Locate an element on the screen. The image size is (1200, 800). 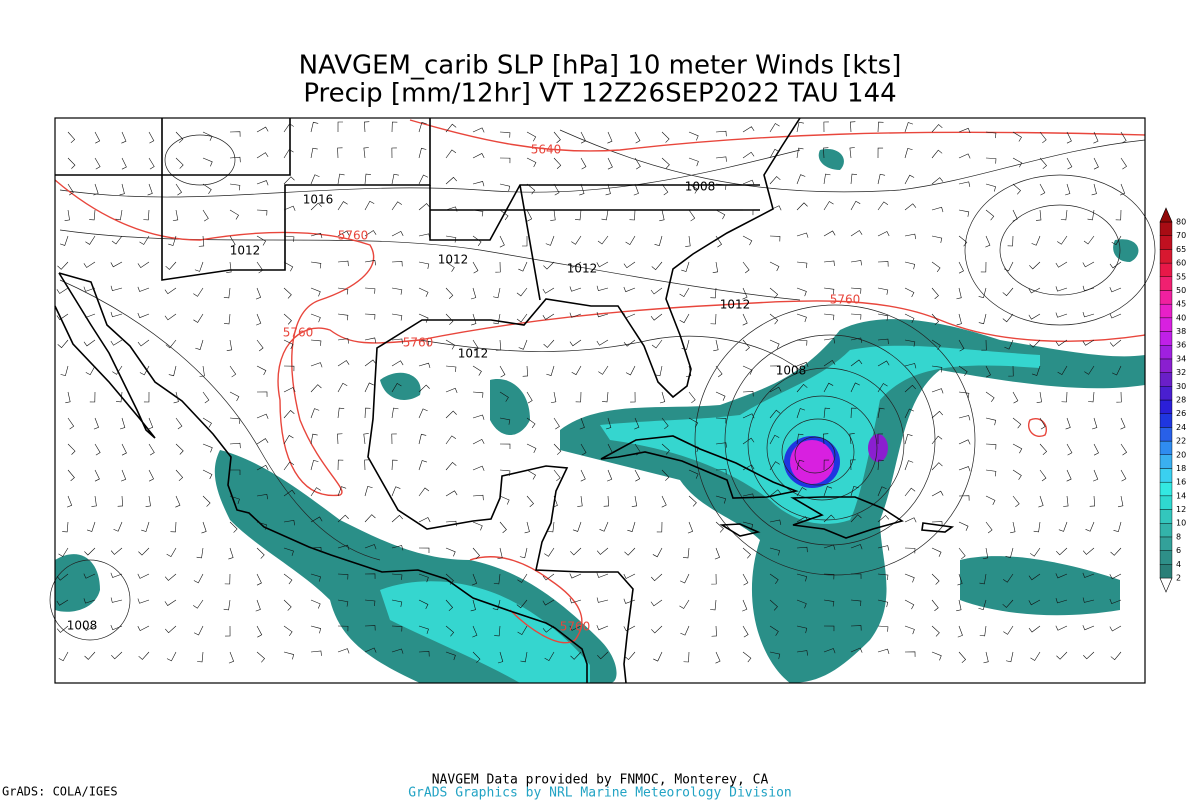
colorbar-label: 40 is located at coordinates (1181, 317).